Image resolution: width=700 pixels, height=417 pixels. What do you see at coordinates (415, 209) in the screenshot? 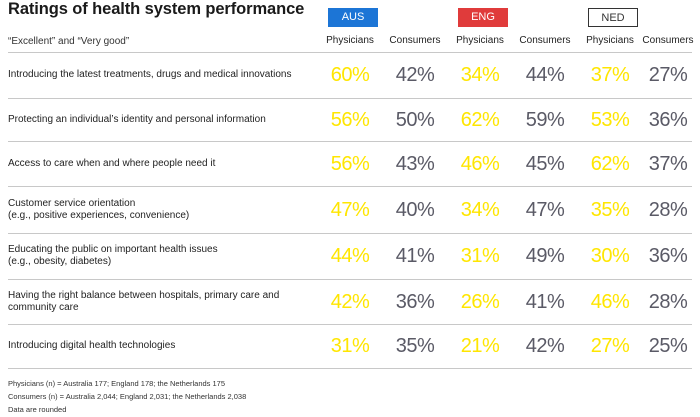
I see `value-aus-consumers: 40%` at bounding box center [415, 209].